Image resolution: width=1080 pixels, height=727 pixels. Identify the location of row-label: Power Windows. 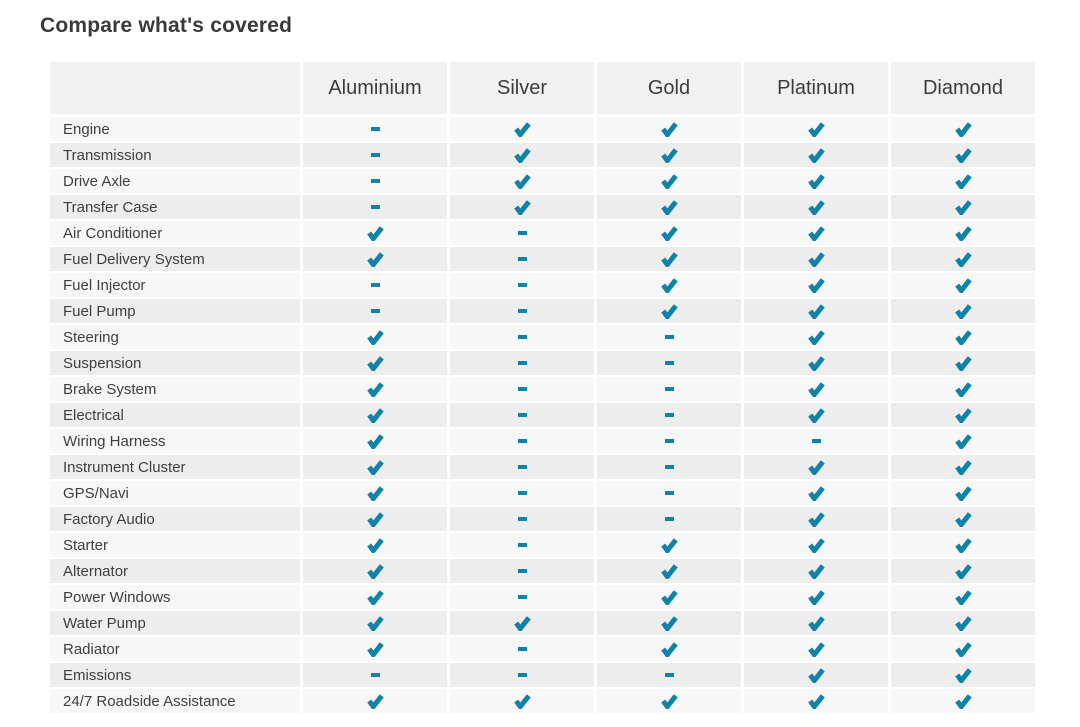
(175, 597).